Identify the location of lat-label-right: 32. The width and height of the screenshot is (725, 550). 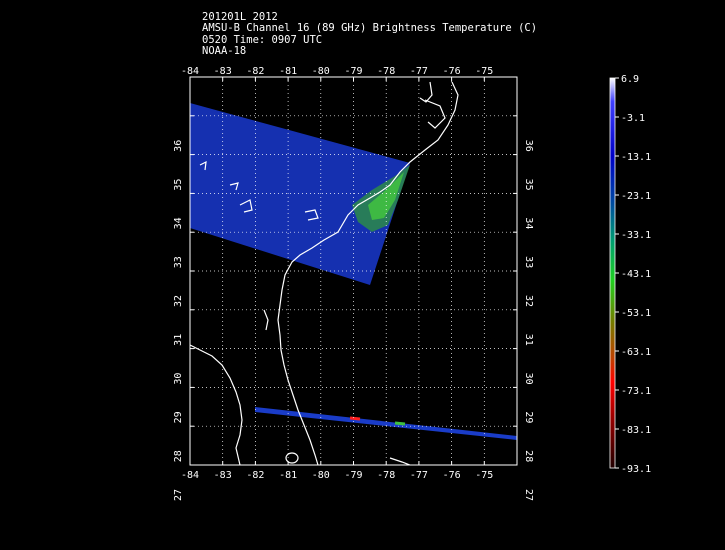
(528, 301).